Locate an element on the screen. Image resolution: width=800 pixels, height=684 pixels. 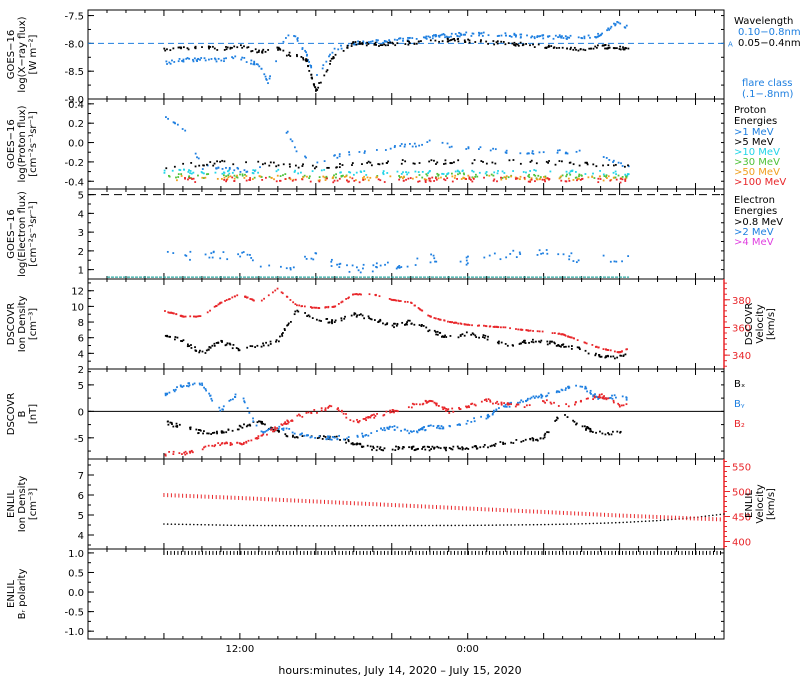
y-axis-label-line: [cm⁻³] is located at coordinates (33, 324).